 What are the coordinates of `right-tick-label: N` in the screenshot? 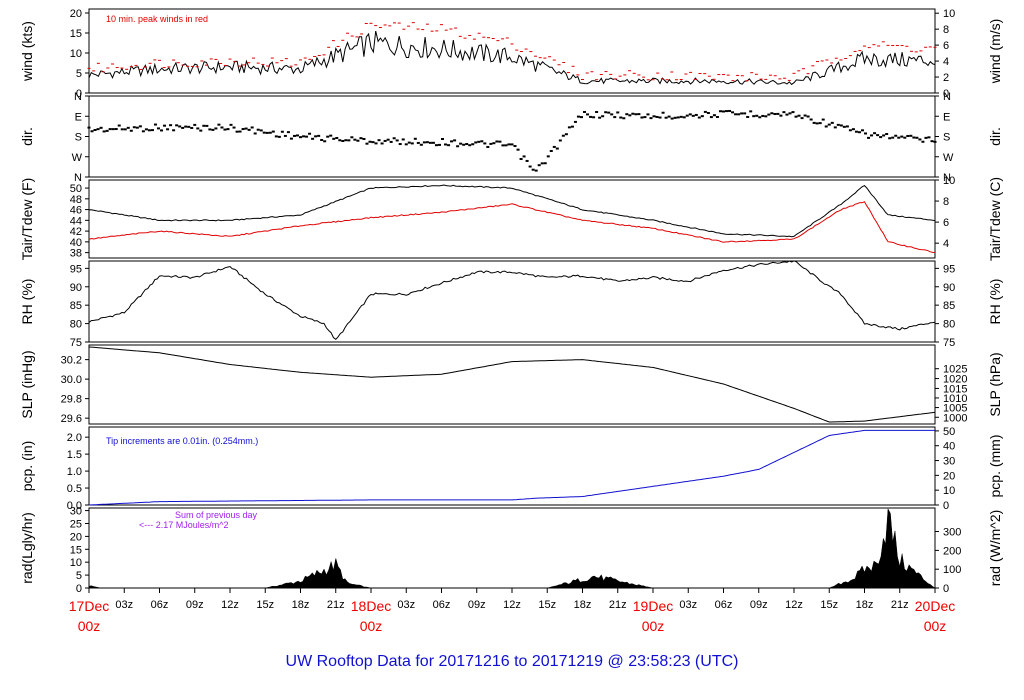 It's located at (947, 178).